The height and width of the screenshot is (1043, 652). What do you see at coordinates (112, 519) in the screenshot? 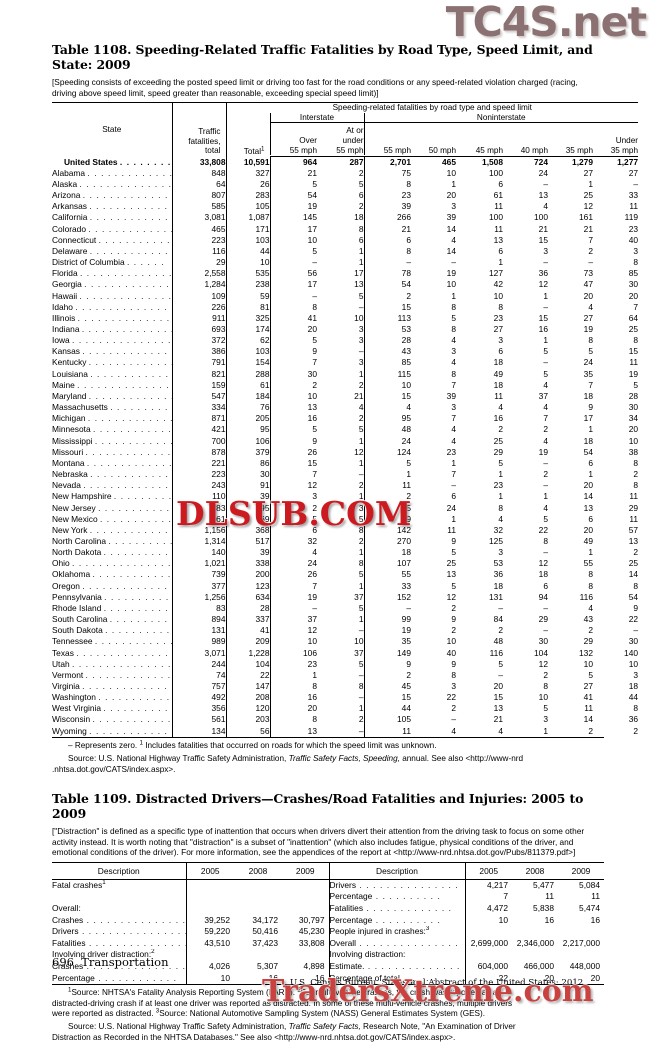
I see `state-name-cell: New Mexico . . . . . . . . . . . .` at bounding box center [112, 519].